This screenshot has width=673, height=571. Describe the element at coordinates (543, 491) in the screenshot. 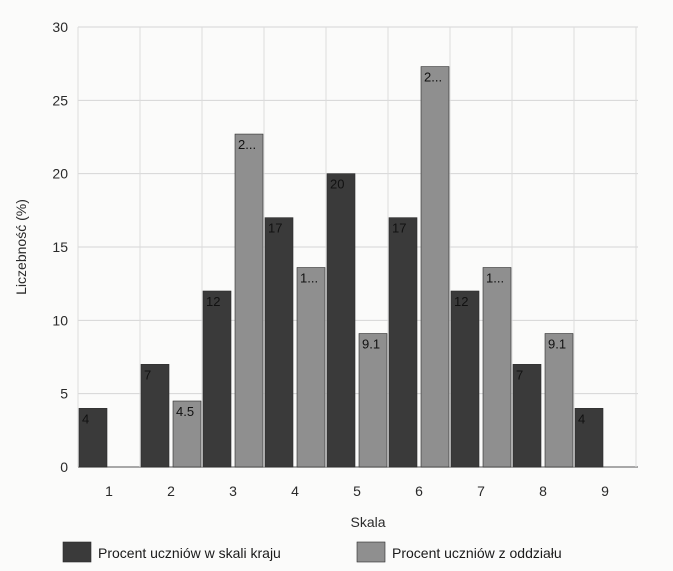

I see `x-tick-label: 8` at that location.